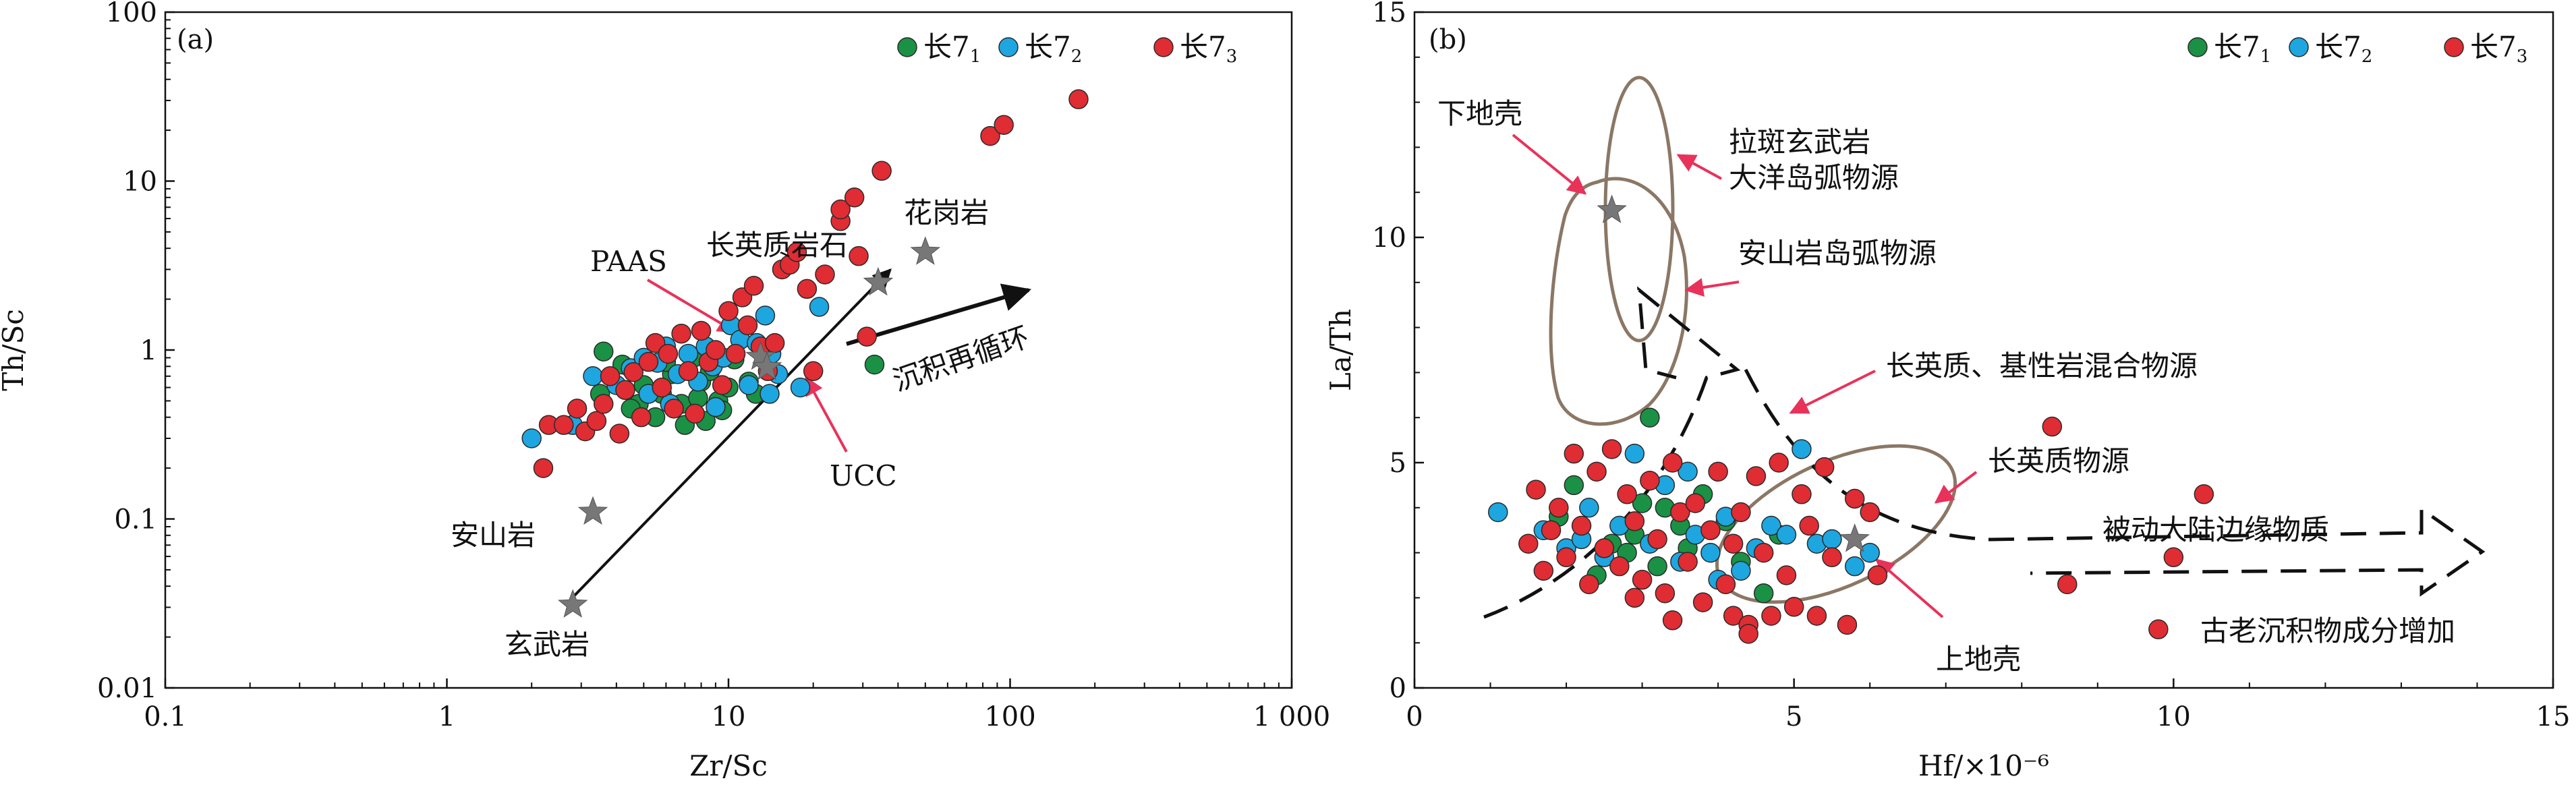 This screenshot has height=785, width=2576. What do you see at coordinates (826, 414) in the screenshot?
I see `ucc-pointer` at bounding box center [826, 414].